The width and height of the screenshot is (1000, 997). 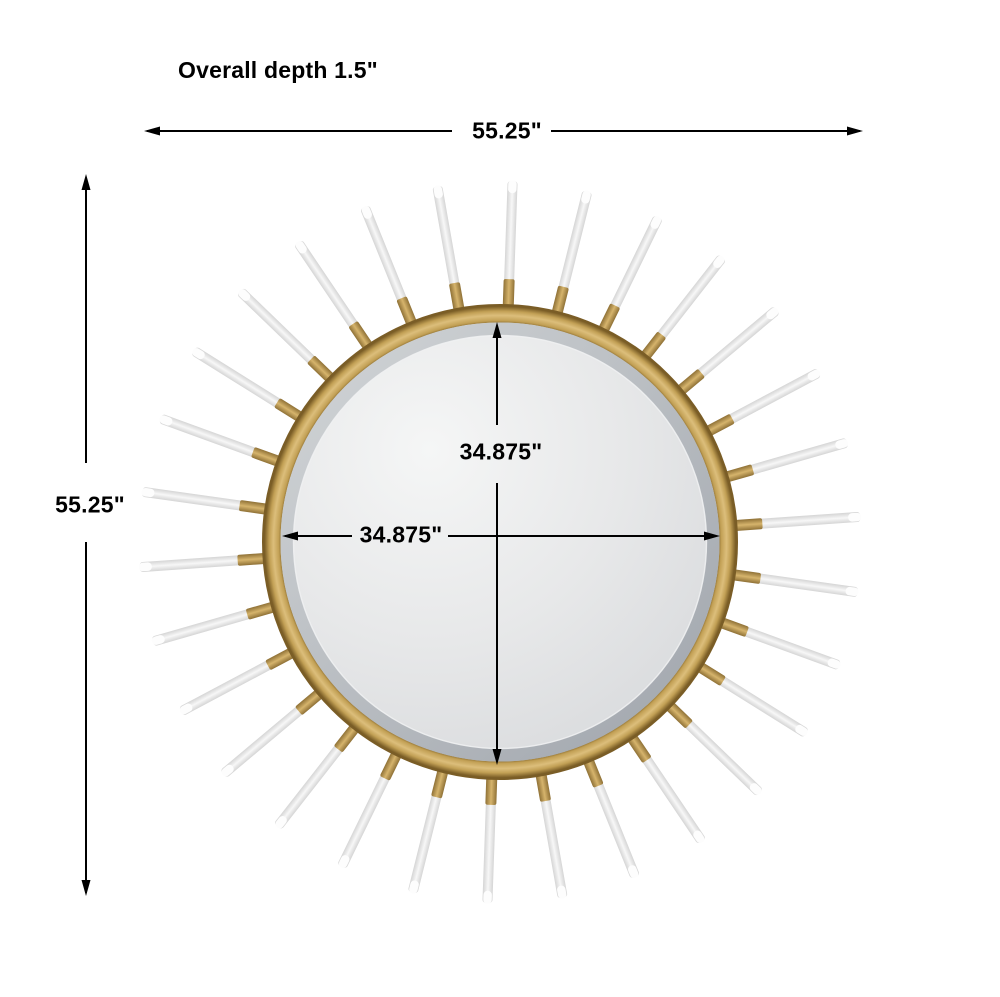 What do you see at coordinates (501, 536) in the screenshot?
I see `mirror-width-dimension-line` at bounding box center [501, 536].